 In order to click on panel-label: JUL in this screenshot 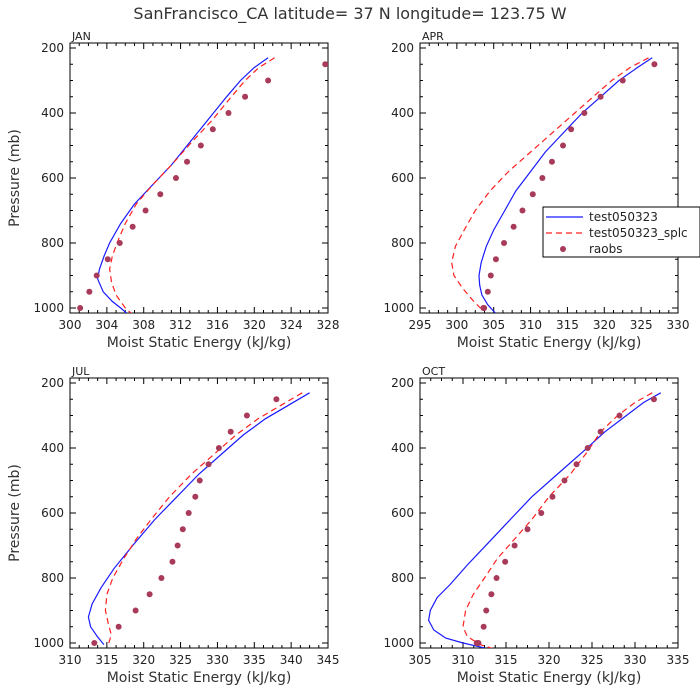, I will do `click(80, 371)`.